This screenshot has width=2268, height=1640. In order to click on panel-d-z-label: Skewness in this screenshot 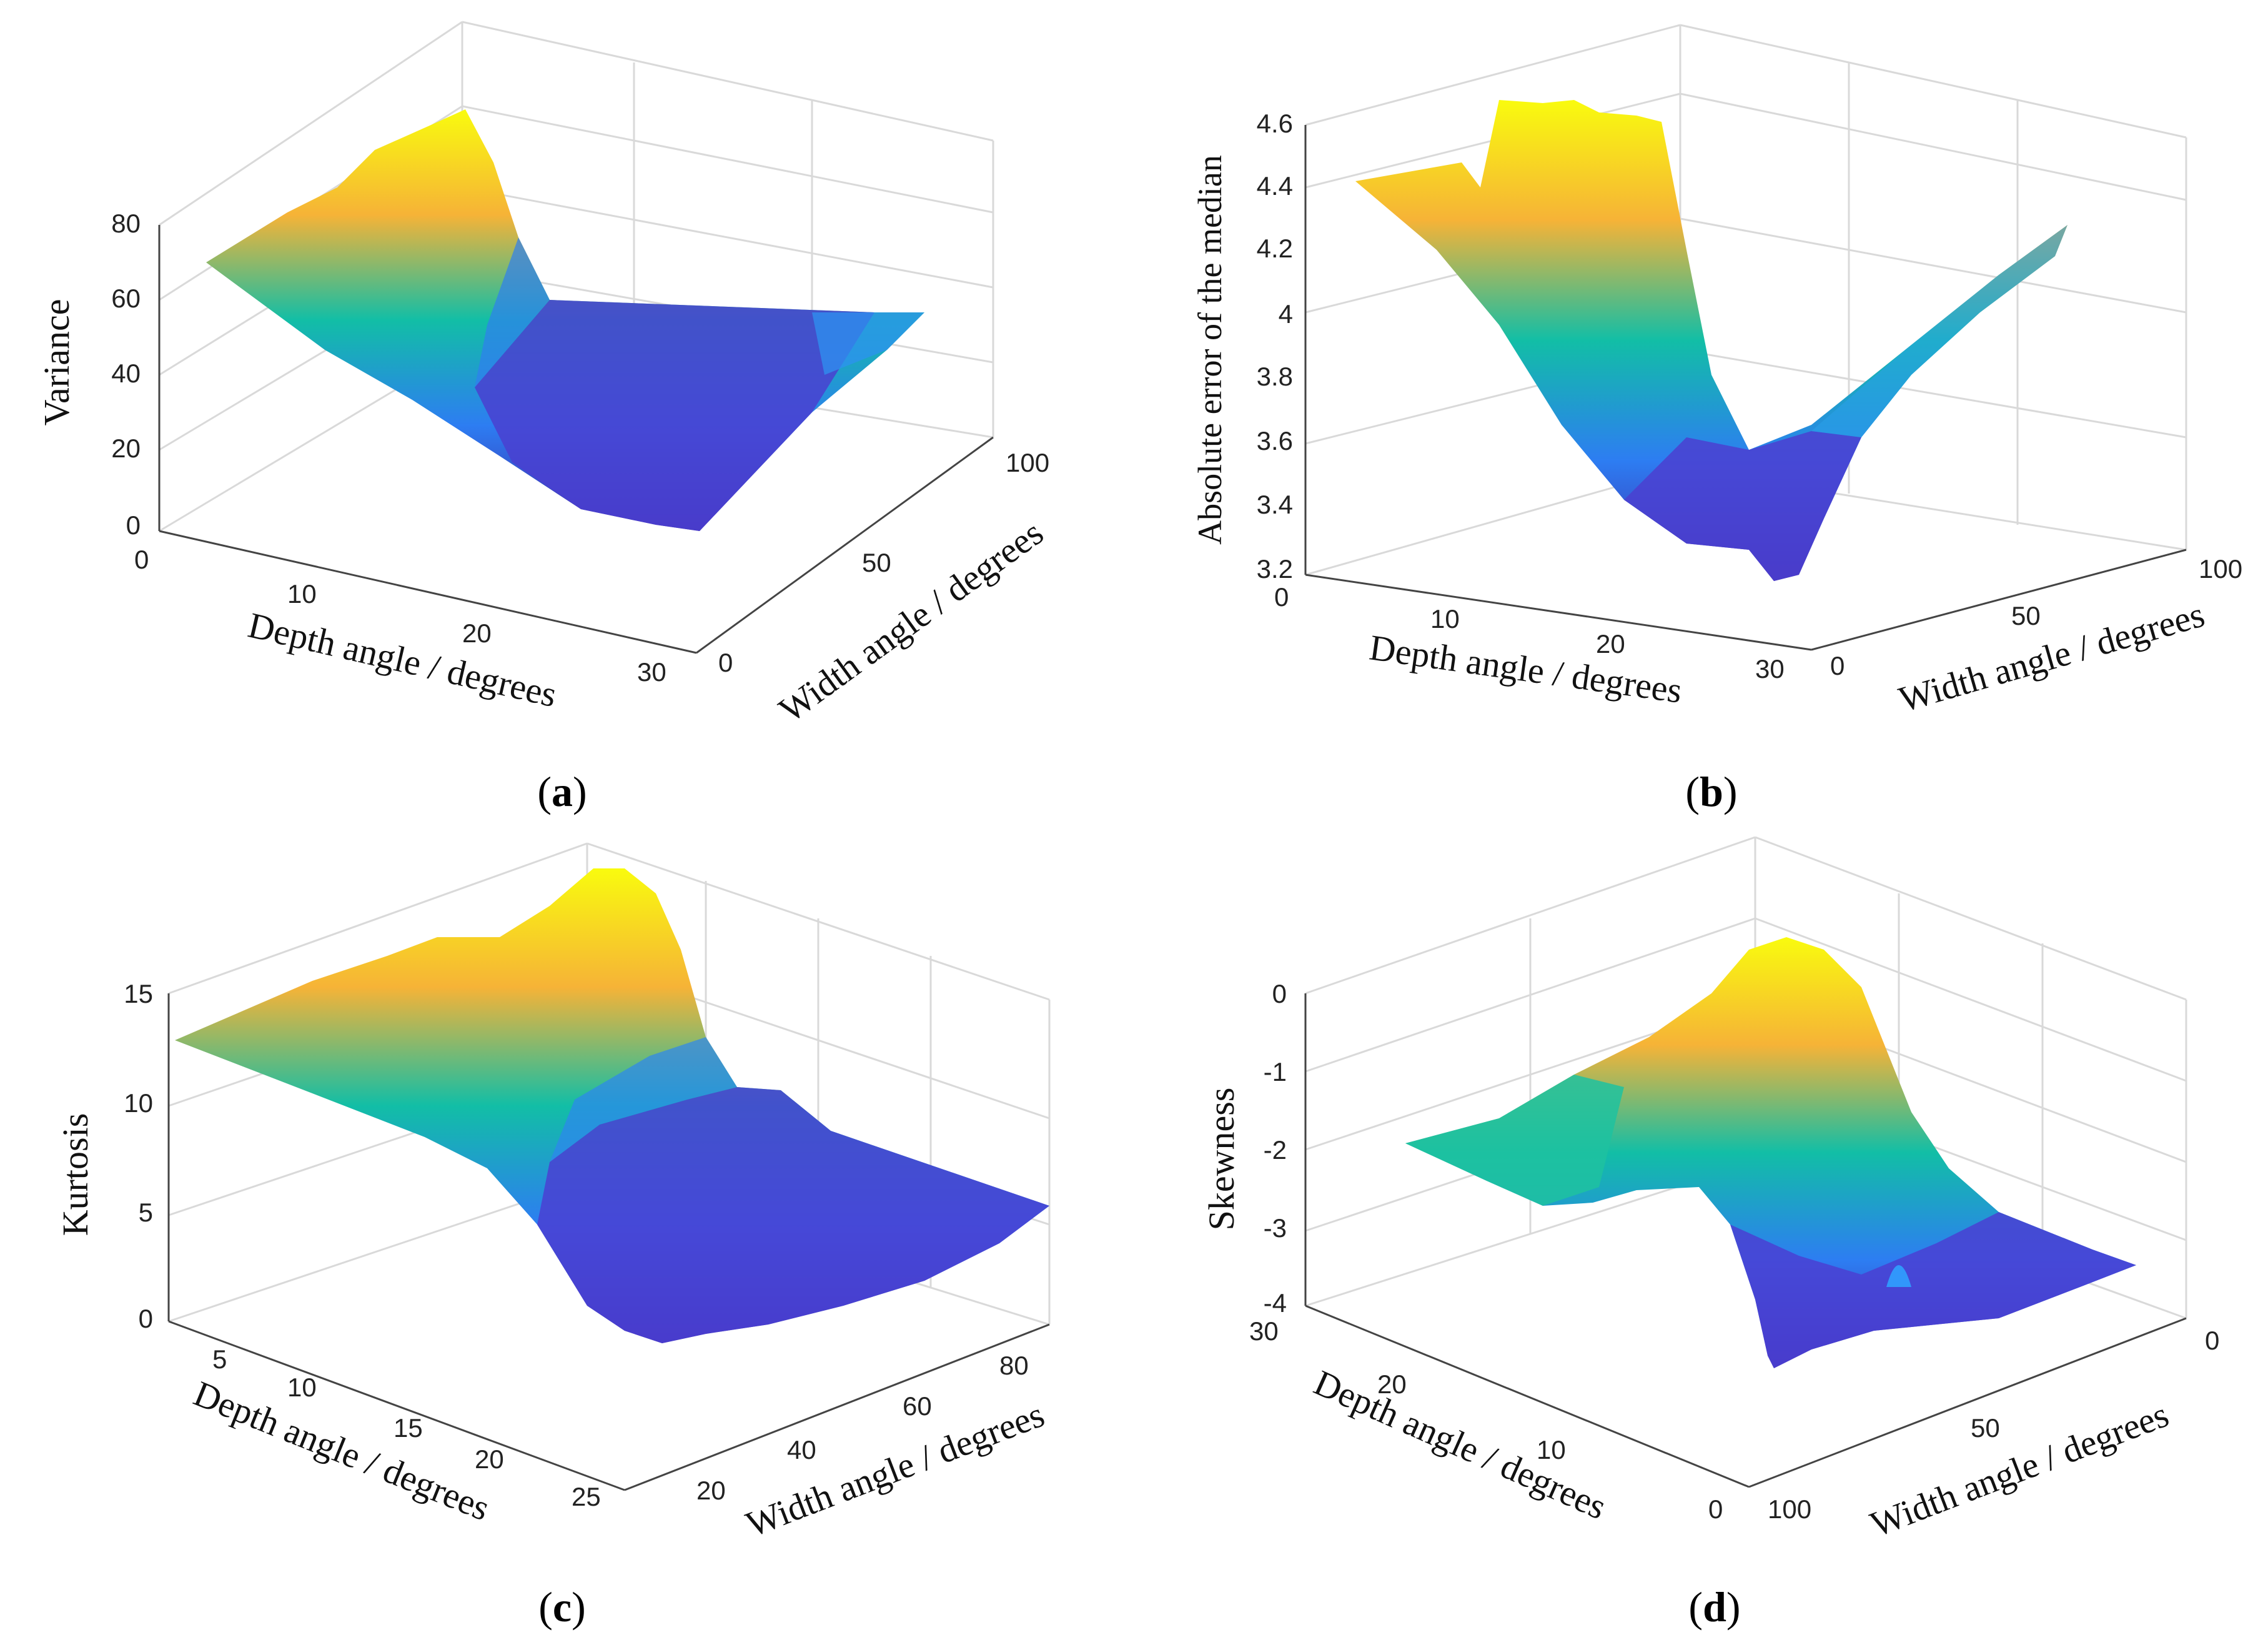, I will do `click(1221, 1159)`.